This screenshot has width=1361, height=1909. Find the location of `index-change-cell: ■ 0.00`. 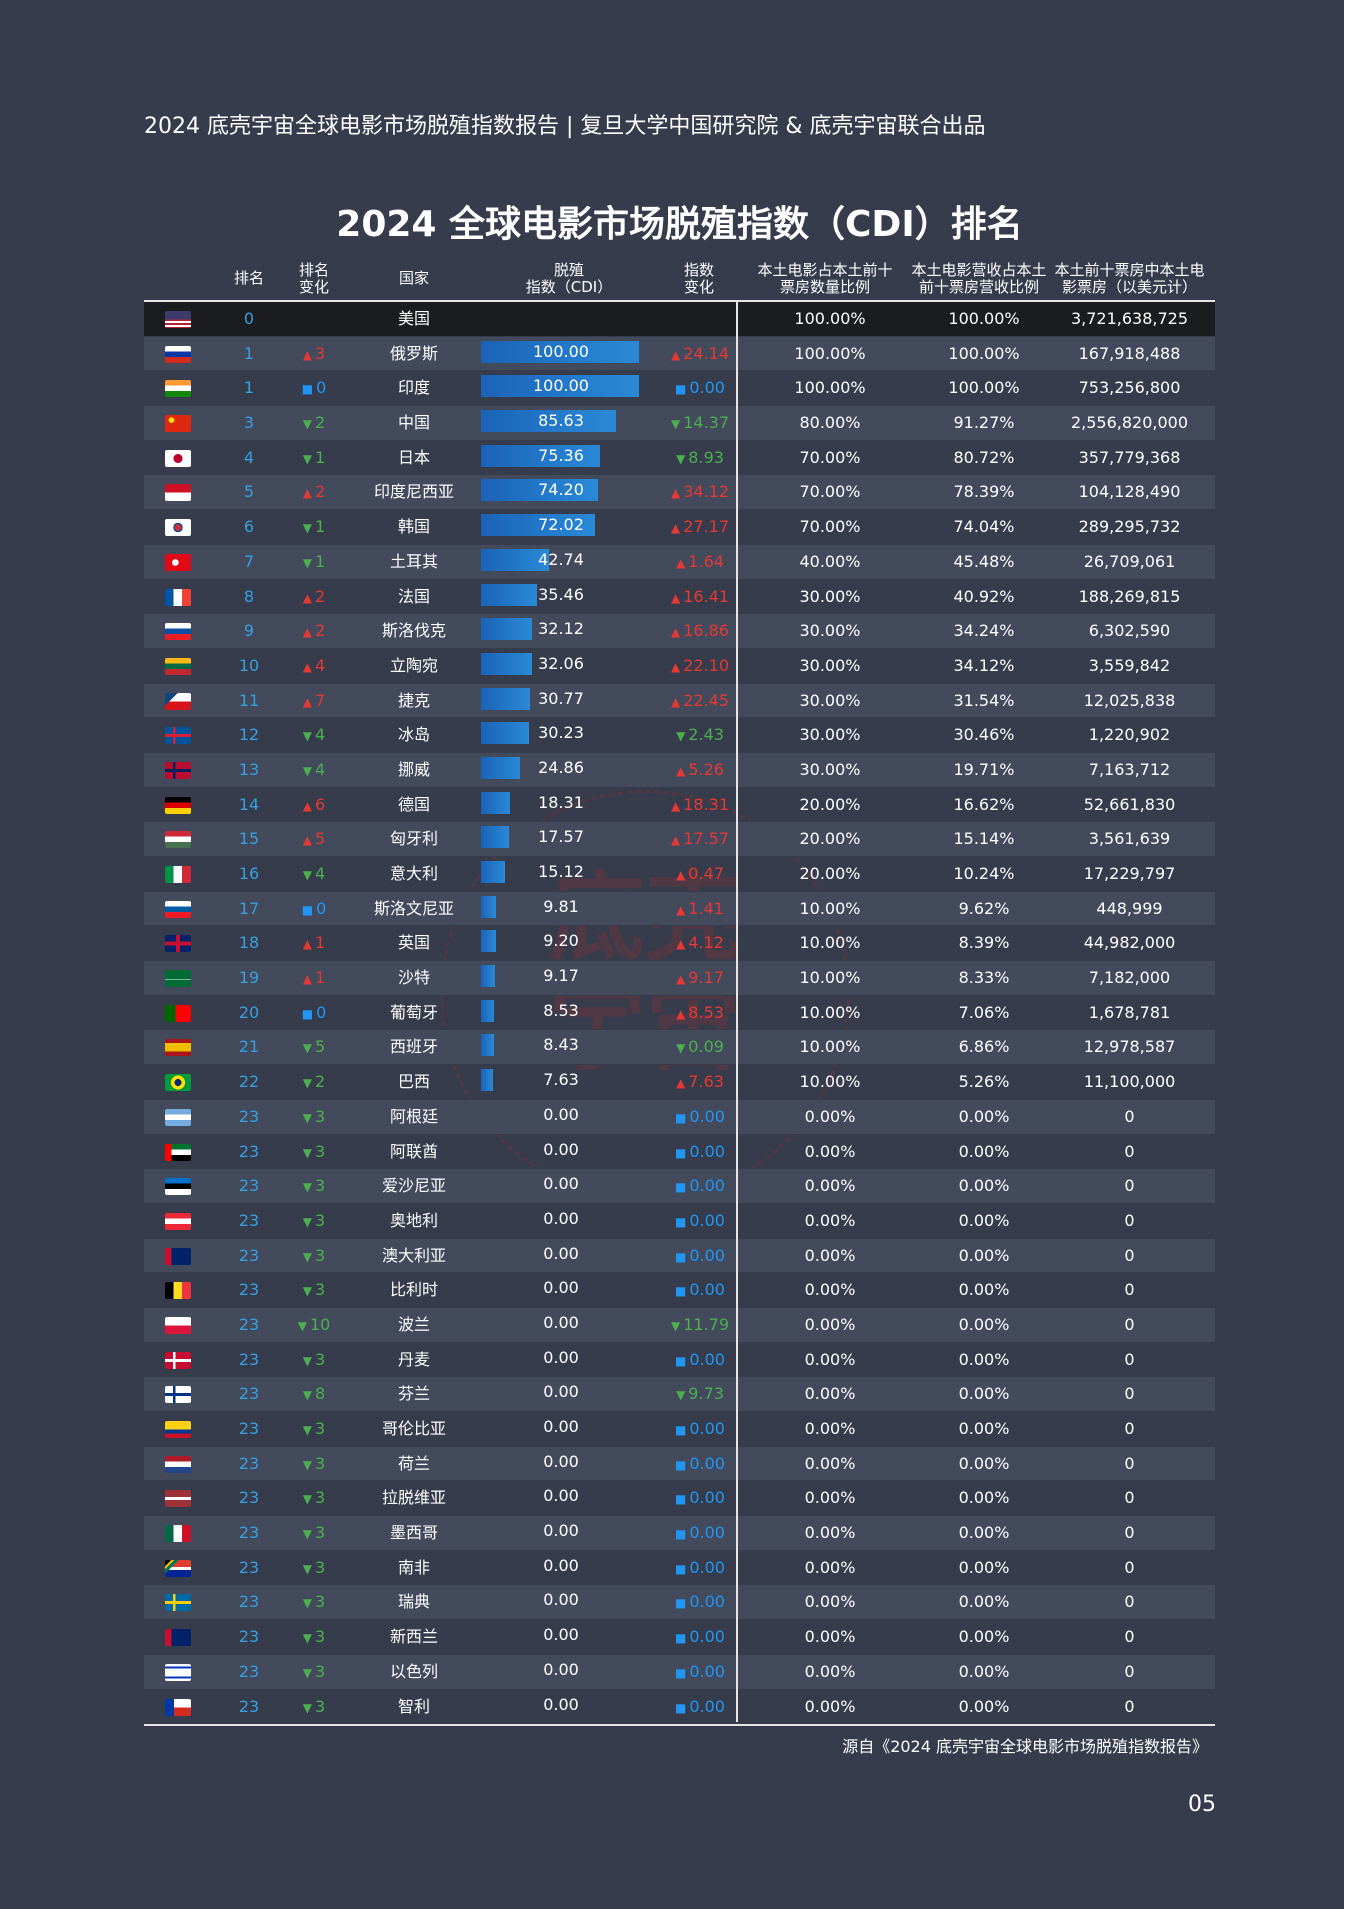

index-change-cell: ■ 0.00 is located at coordinates (700, 1360).